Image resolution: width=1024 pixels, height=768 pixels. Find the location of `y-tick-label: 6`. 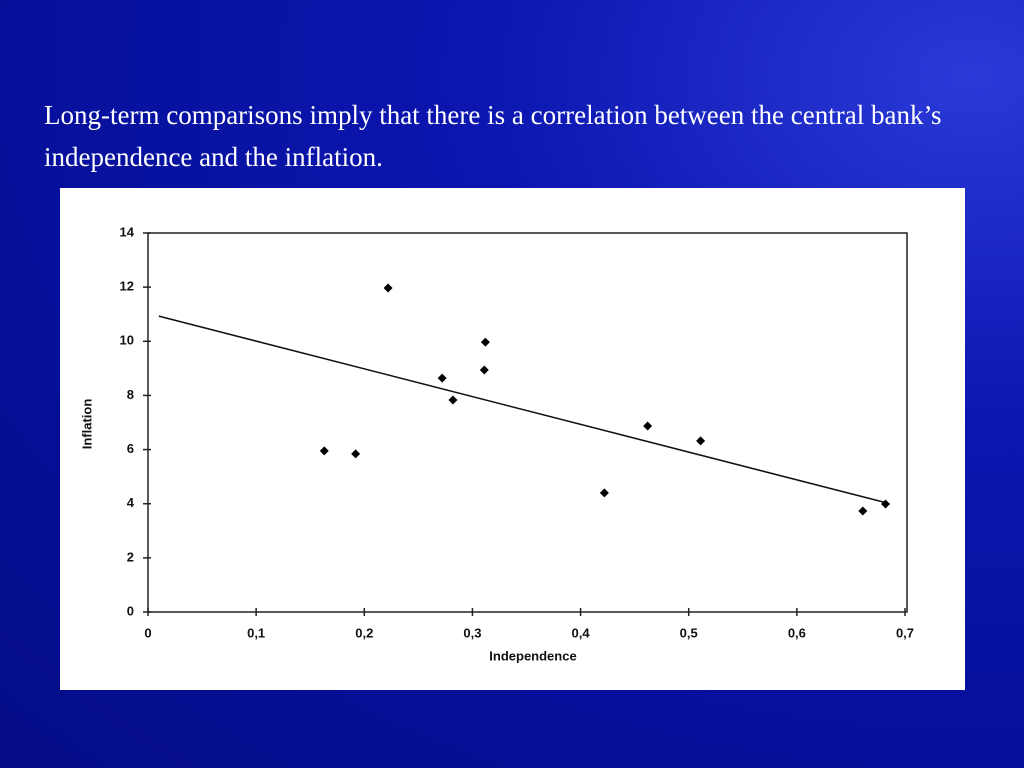

y-tick-label: 6 is located at coordinates (130, 448).